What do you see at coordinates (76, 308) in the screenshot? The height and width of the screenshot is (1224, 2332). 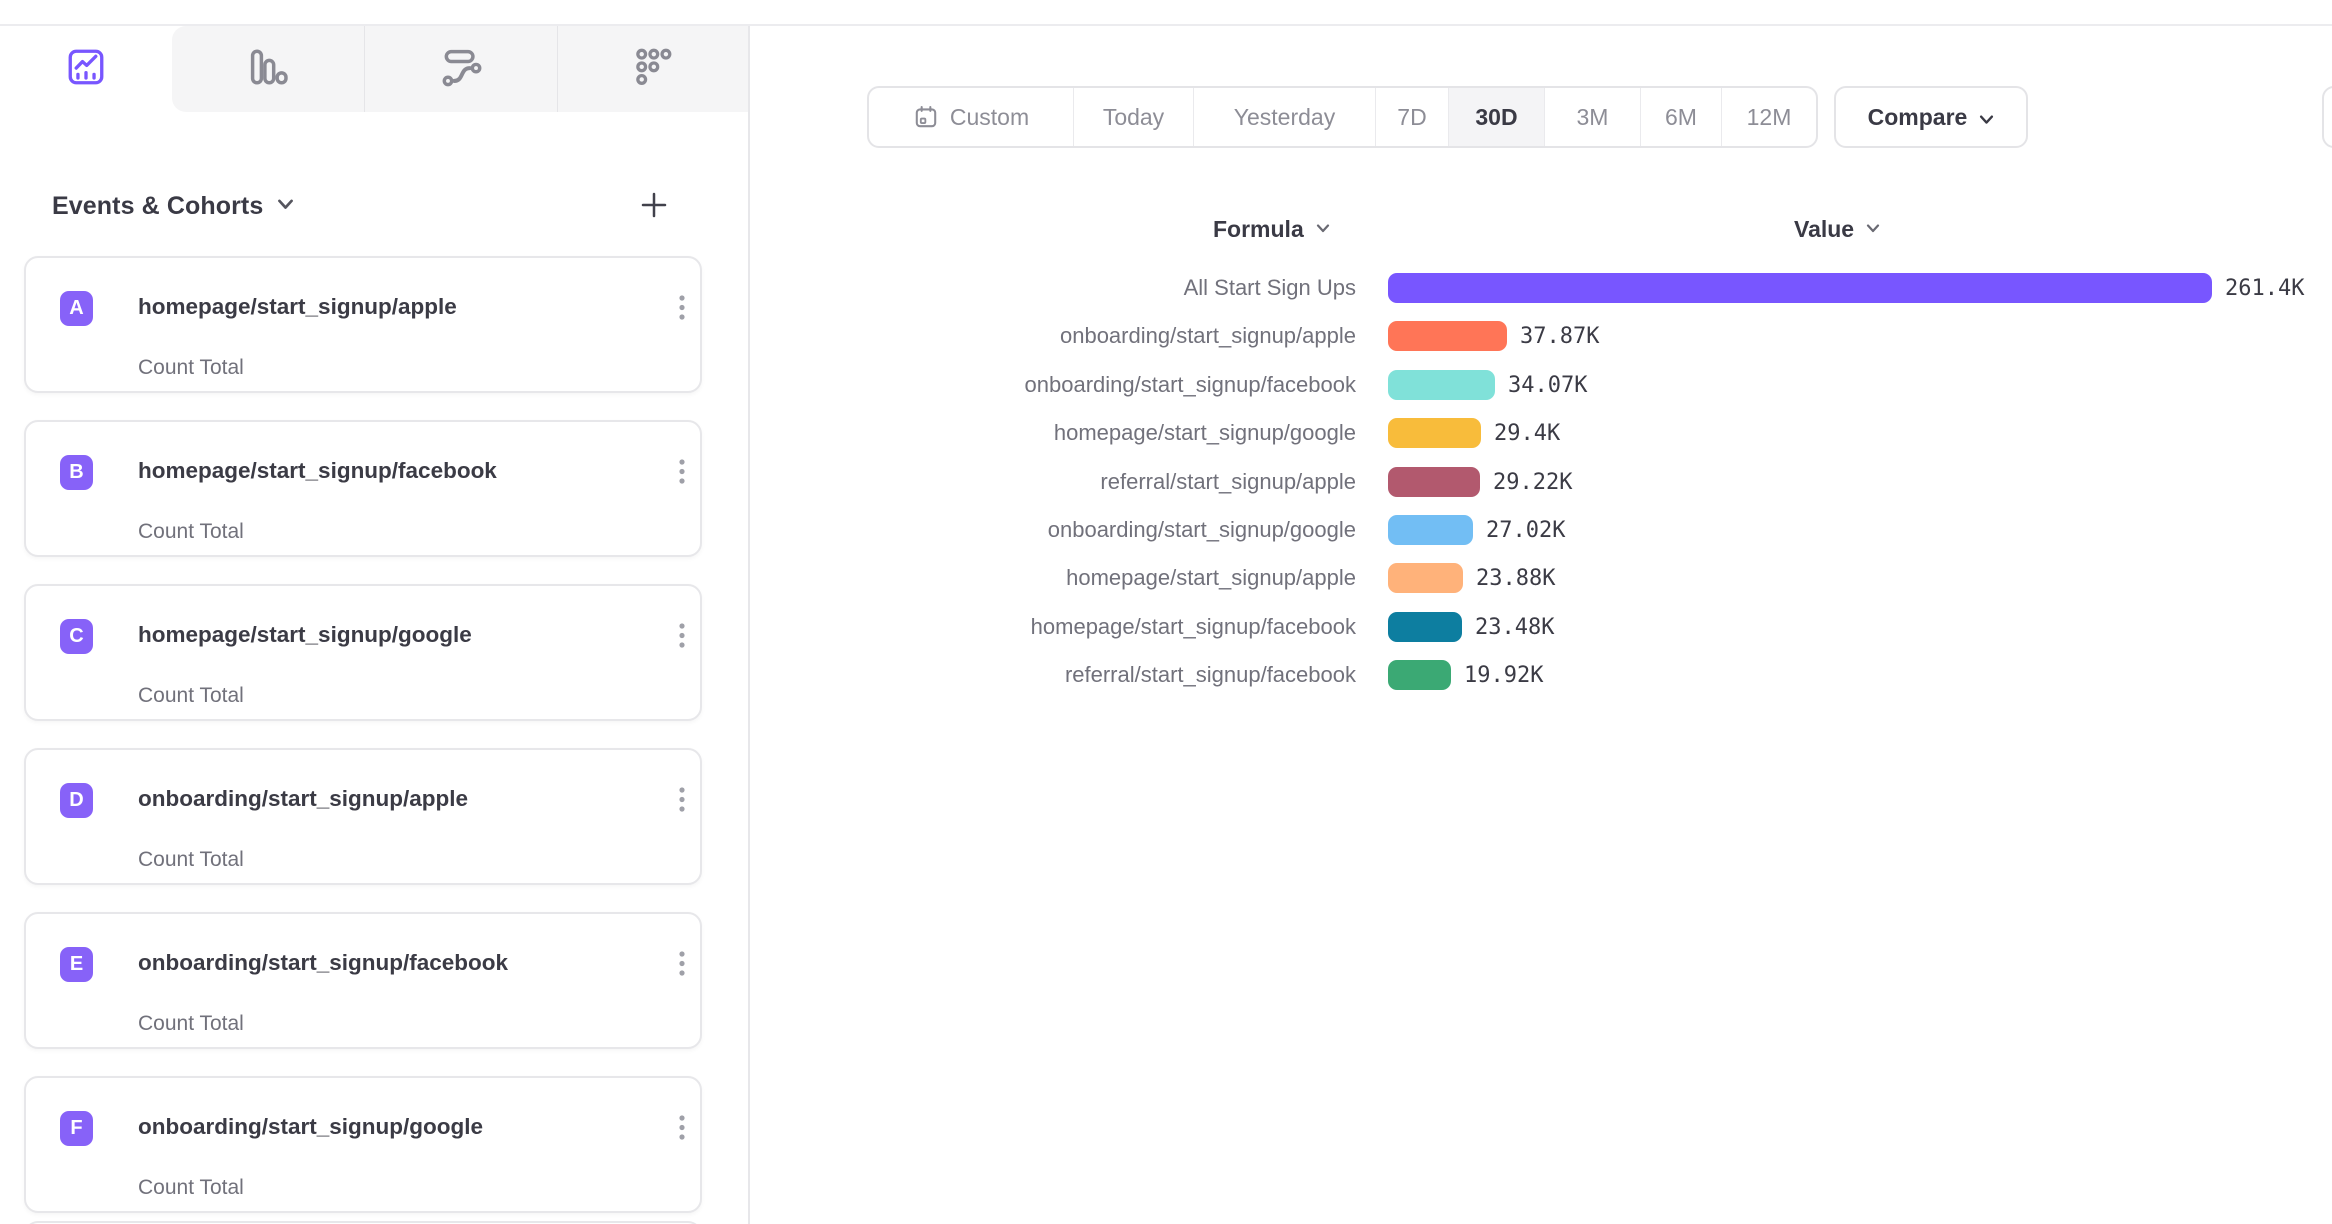 I see `event-badge: A` at bounding box center [76, 308].